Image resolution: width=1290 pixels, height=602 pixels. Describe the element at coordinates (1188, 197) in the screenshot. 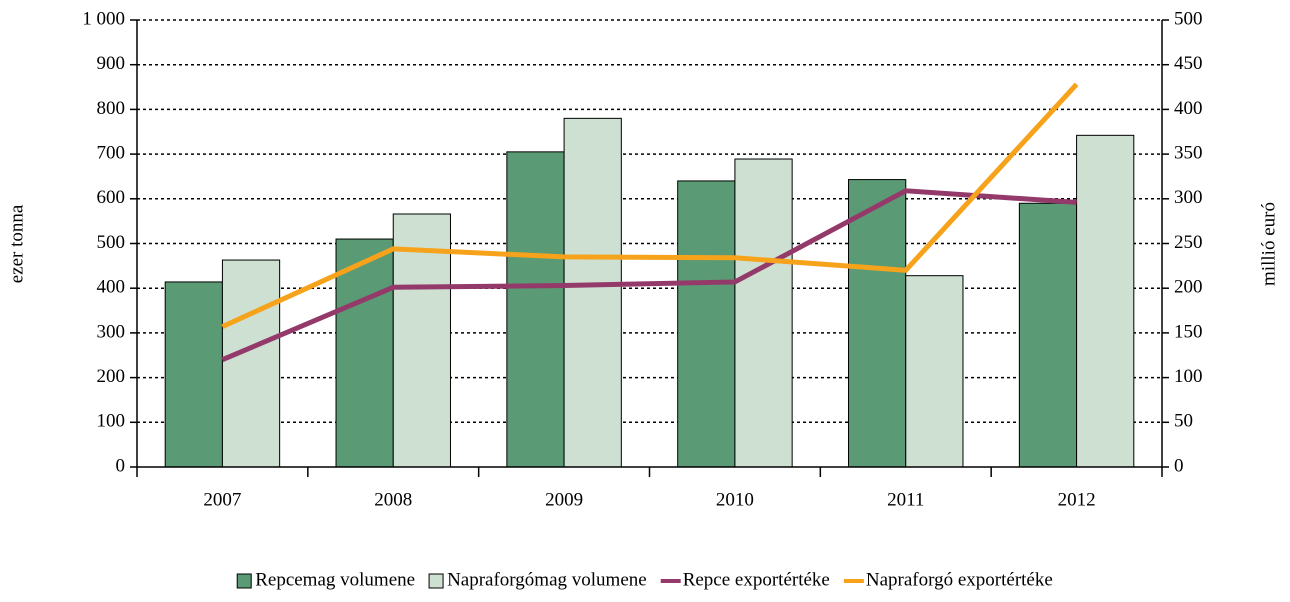

I see `y2-tick-label: 300` at that location.